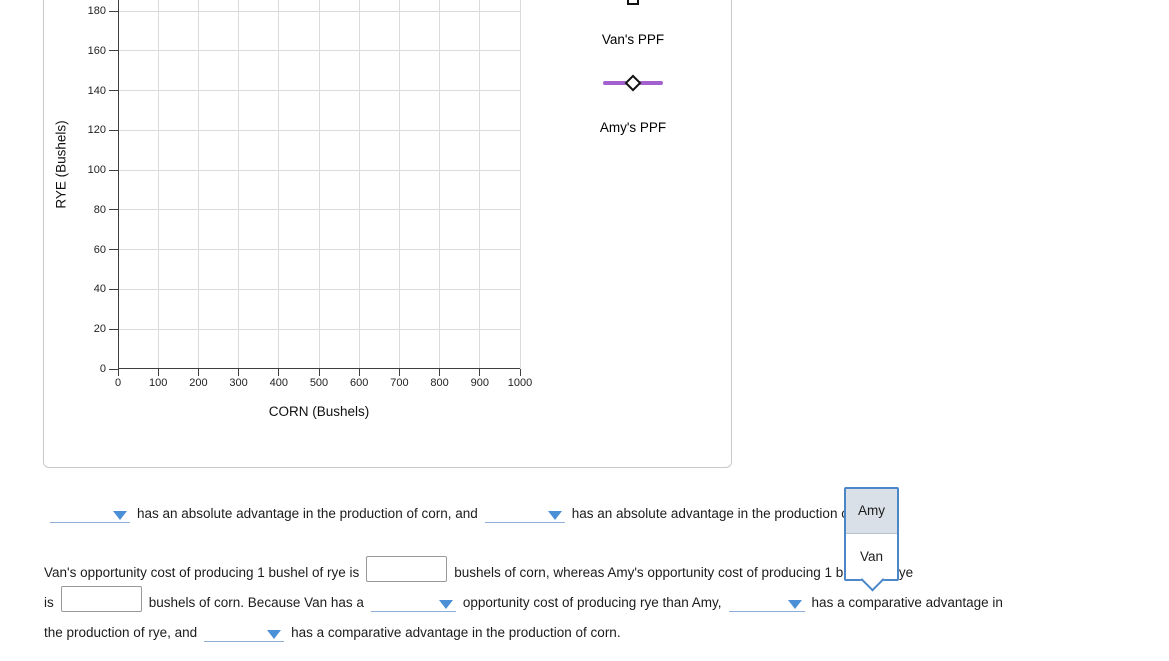 The width and height of the screenshot is (1169, 661). I want to click on y-tick-label: 160, so click(96, 50).